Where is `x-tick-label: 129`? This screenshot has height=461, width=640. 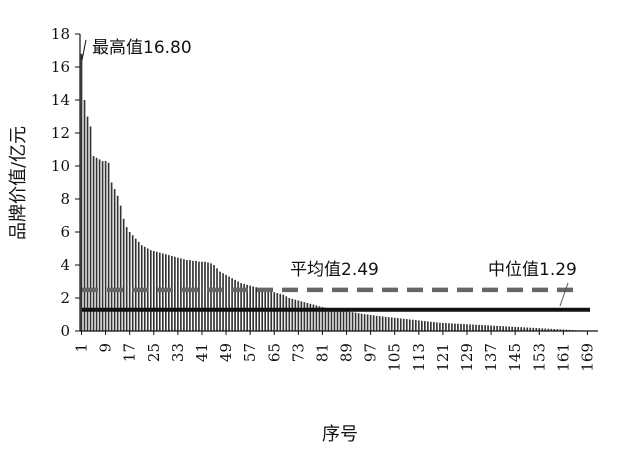 x-tick-label: 129 is located at coordinates (467, 357).